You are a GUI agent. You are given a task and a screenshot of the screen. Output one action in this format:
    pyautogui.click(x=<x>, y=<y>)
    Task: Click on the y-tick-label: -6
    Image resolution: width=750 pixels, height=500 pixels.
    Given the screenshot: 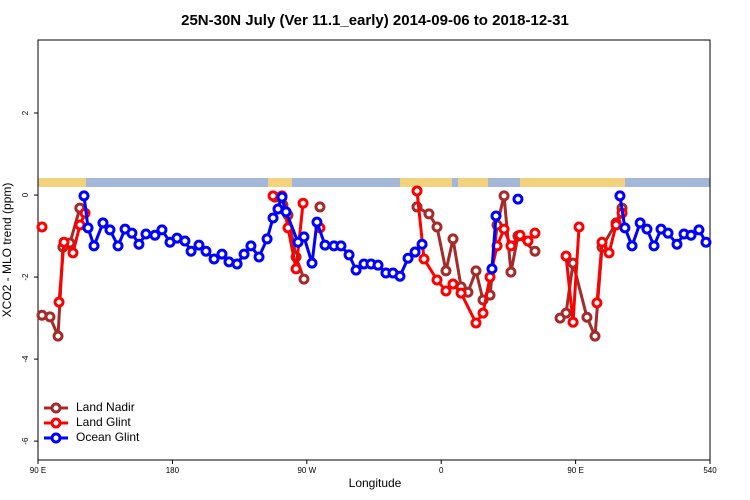 What is the action you would take?
    pyautogui.click(x=25, y=441)
    